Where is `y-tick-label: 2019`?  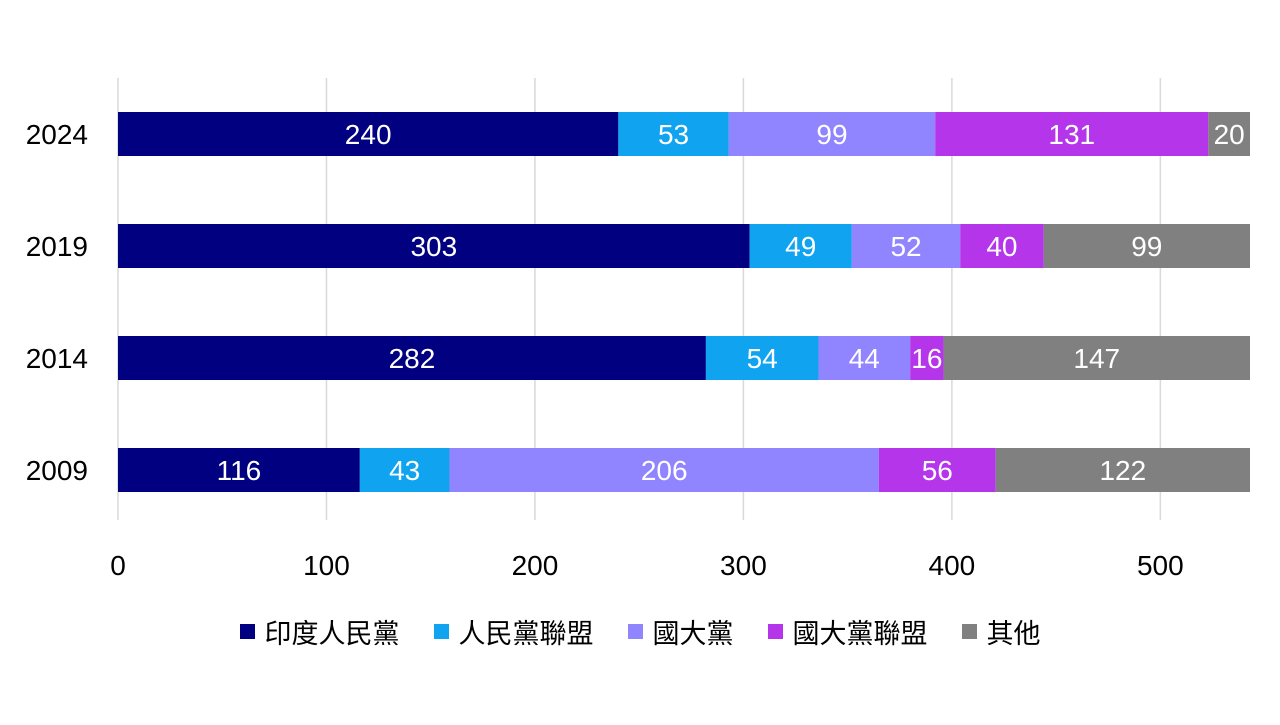
y-tick-label: 2019 is located at coordinates (57, 246).